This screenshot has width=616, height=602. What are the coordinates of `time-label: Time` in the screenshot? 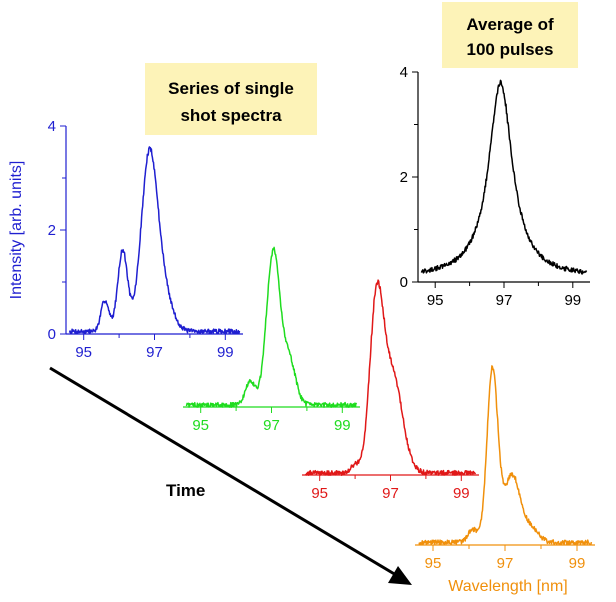 It's located at (185, 490).